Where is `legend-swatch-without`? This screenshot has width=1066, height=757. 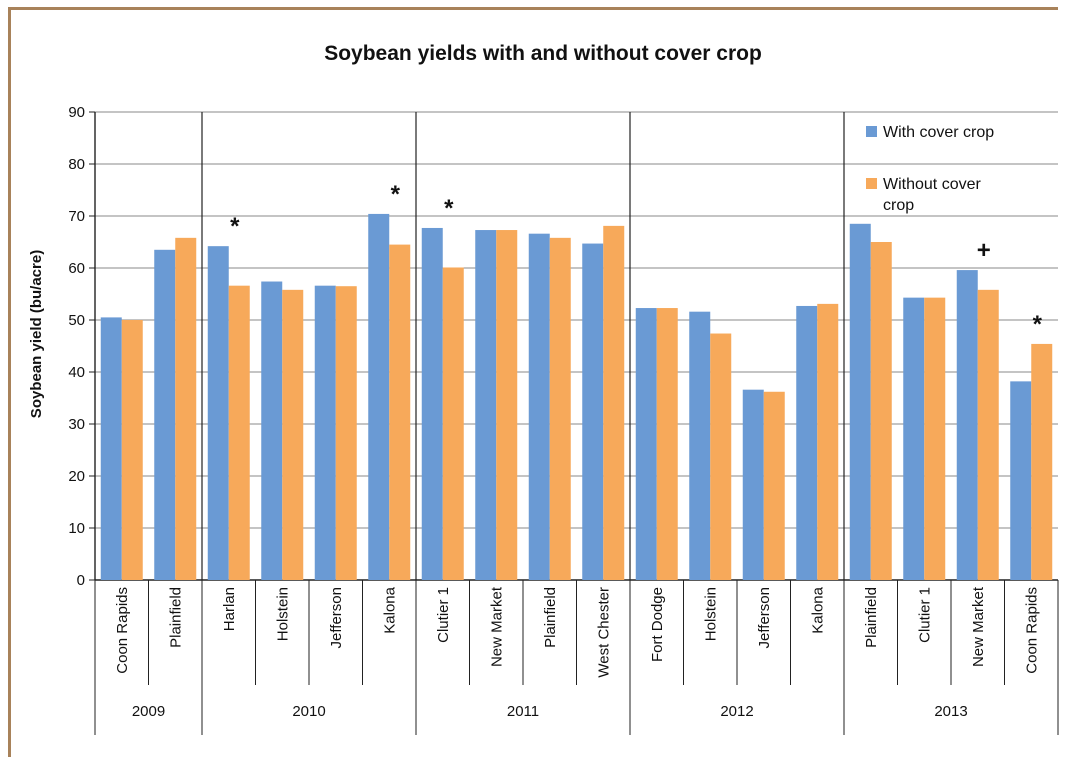
legend-swatch-without is located at coordinates (871, 183).